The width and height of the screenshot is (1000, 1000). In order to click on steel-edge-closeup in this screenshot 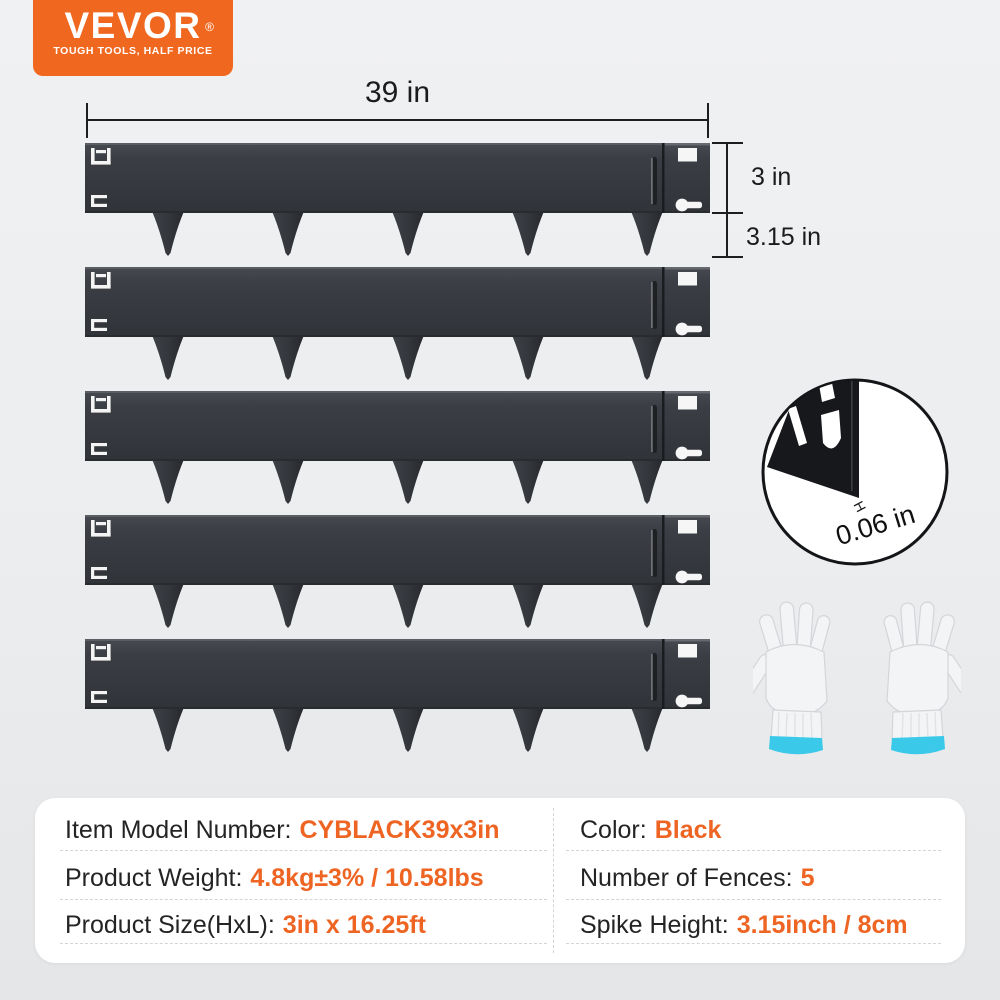, I will do `click(813, 439)`.